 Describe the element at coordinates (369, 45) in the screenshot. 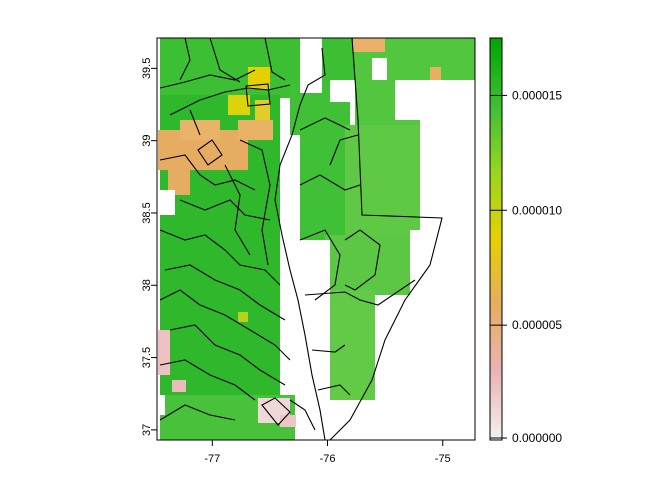

I see `raster-orange-top` at that location.